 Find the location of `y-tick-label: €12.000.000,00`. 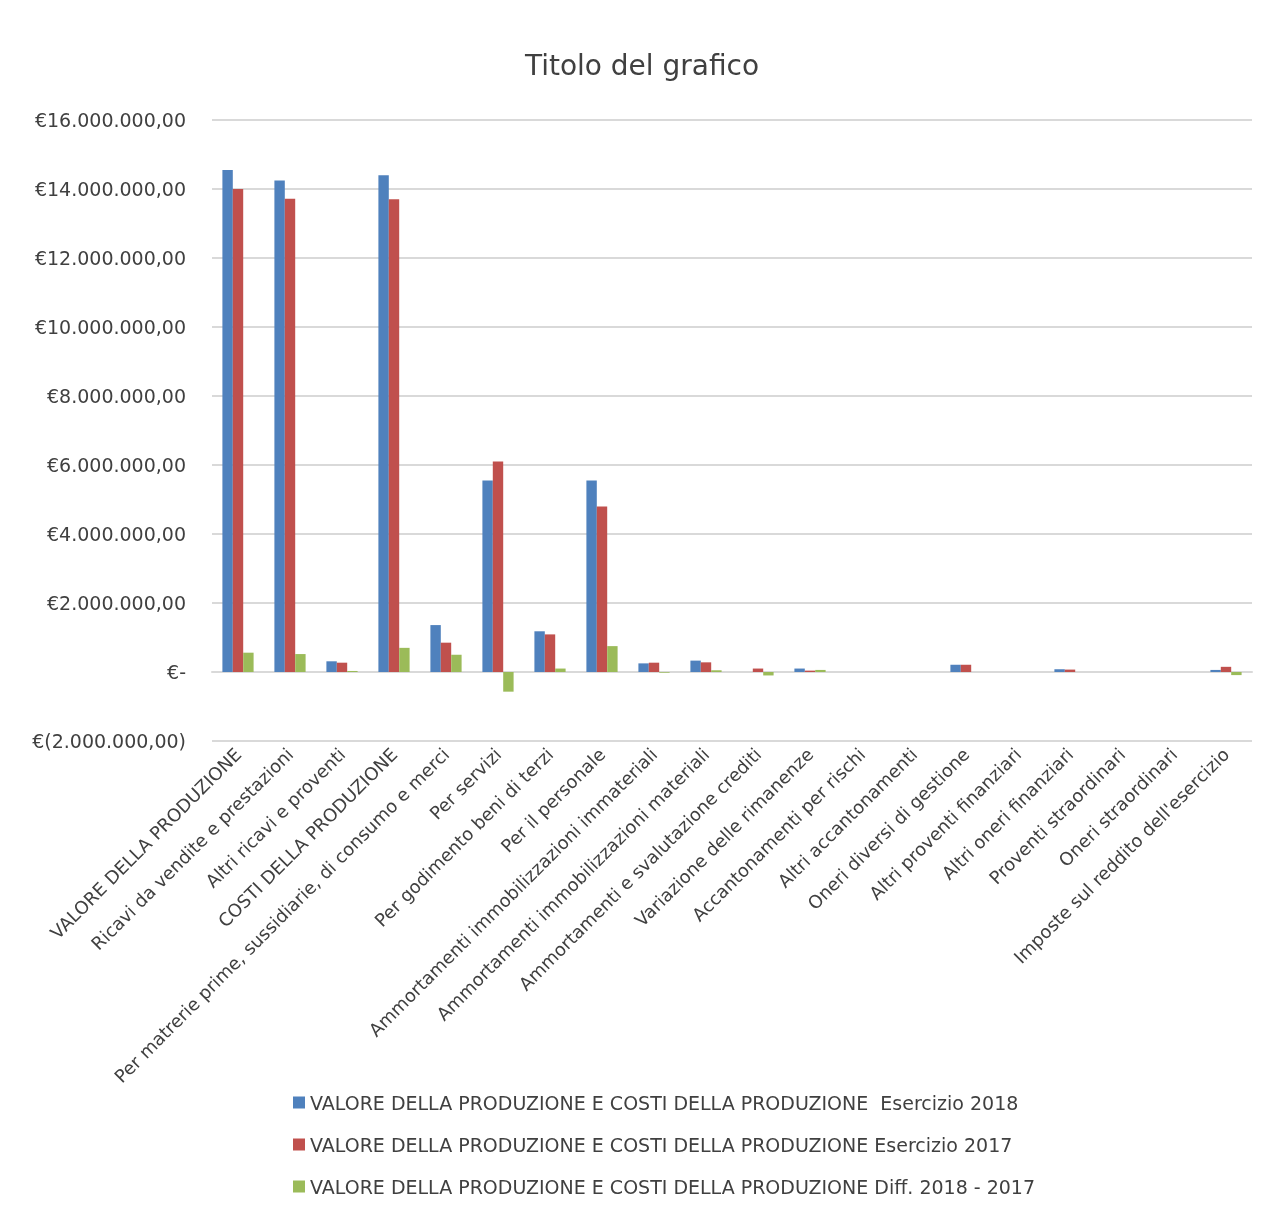

y-tick-label: €12.000.000,00 is located at coordinates (110, 258).